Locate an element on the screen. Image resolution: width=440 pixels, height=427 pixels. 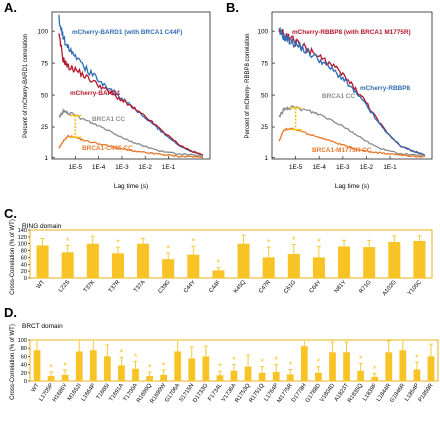
panel-c-category-label: T37R is located at coordinates (115, 286).